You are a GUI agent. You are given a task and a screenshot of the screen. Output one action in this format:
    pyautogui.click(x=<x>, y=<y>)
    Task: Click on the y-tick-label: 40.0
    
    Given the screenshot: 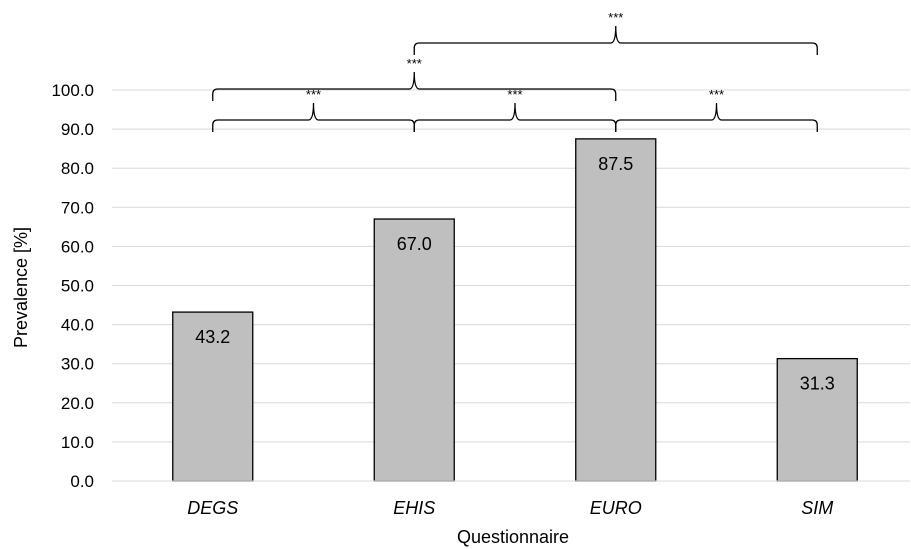 What is the action you would take?
    pyautogui.click(x=77, y=325)
    